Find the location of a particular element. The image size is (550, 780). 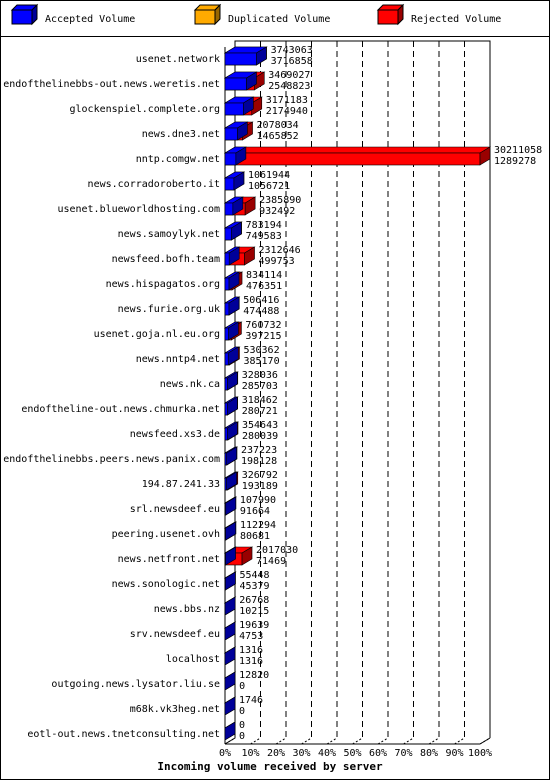

x-tick-label: 40% is located at coordinates (327, 753).